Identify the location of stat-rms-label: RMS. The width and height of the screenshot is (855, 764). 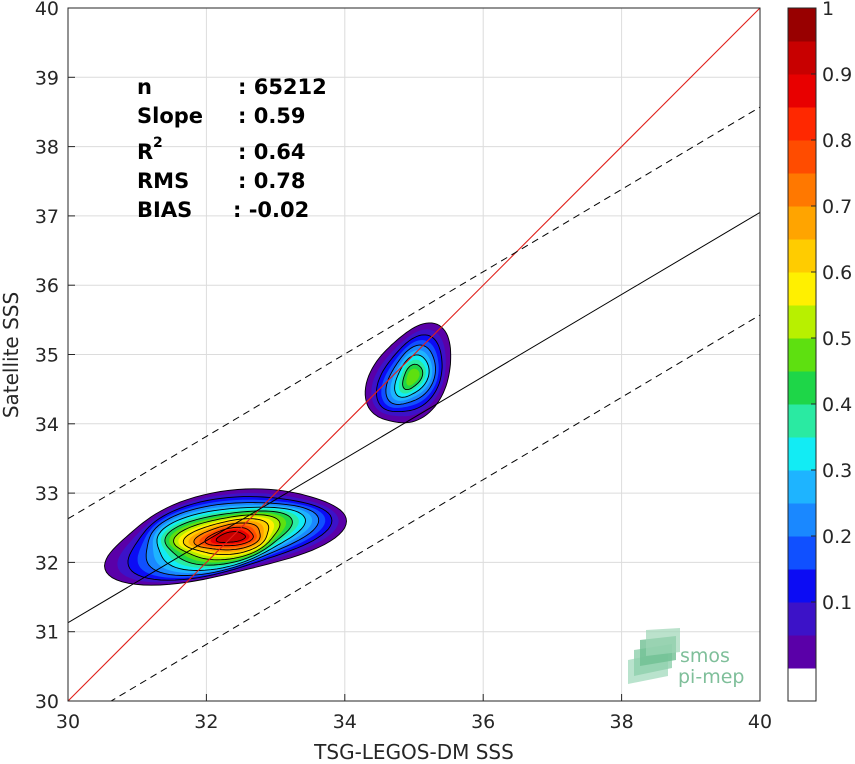
(163, 181).